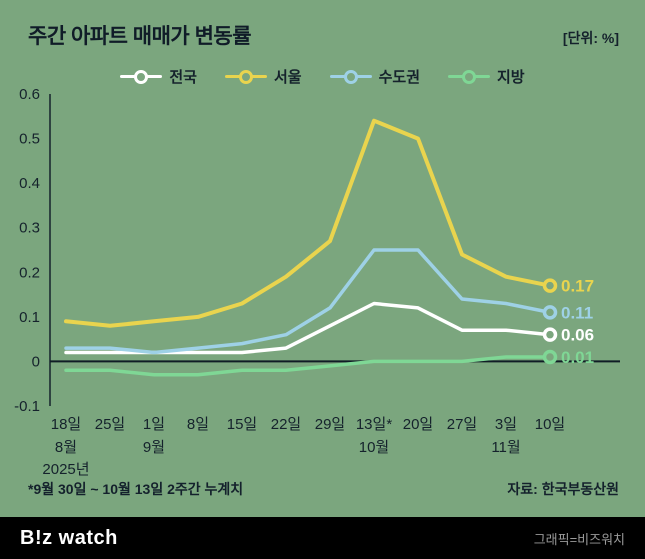 Image resolution: width=645 pixels, height=559 pixels. I want to click on series-end-label-1: 0.17, so click(577, 286).